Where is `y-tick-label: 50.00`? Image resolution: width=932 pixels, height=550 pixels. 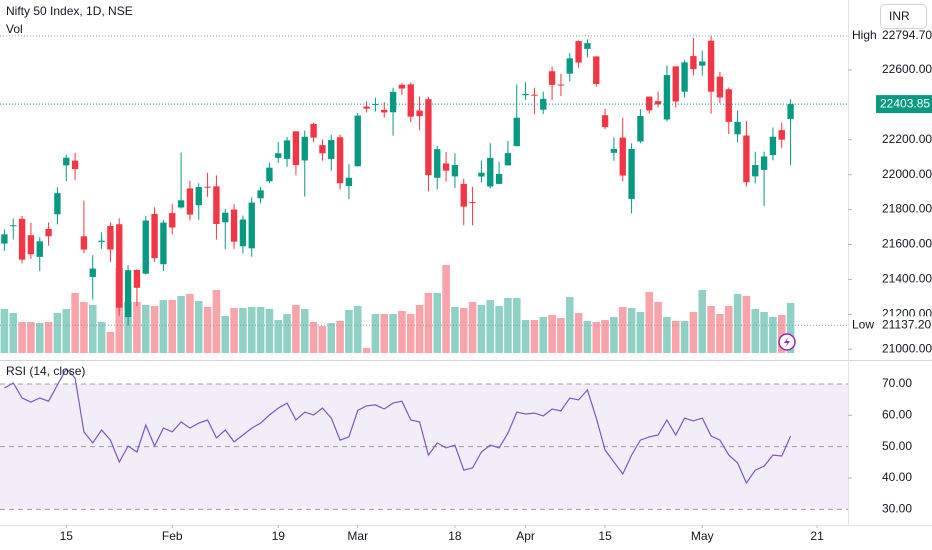 y-tick-label: 50.00 is located at coordinates (897, 446).